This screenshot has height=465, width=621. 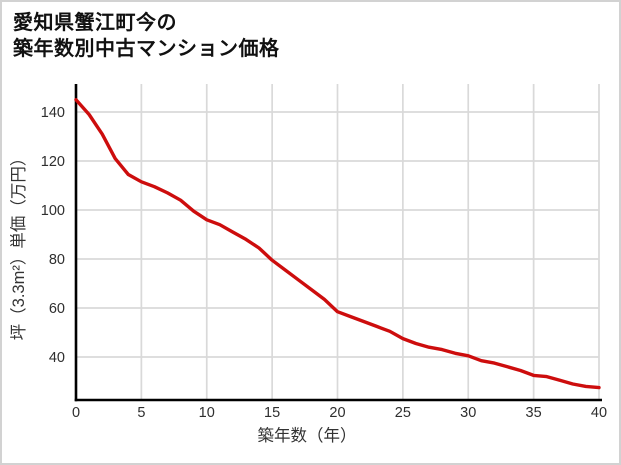 What do you see at coordinates (95, 23) in the screenshot?
I see `chart-title-line-1: 愛知県蟹江町今の` at bounding box center [95, 23].